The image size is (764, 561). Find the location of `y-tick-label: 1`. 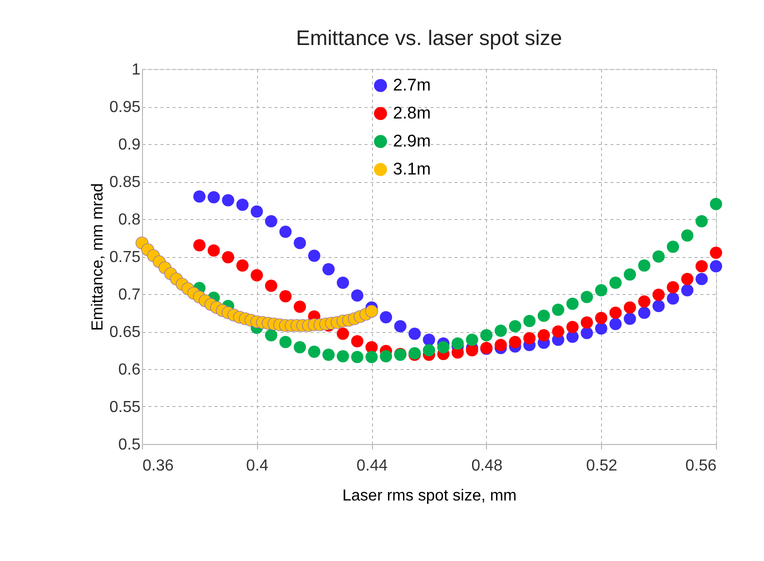

y-tick-label: 1 is located at coordinates (136, 70).